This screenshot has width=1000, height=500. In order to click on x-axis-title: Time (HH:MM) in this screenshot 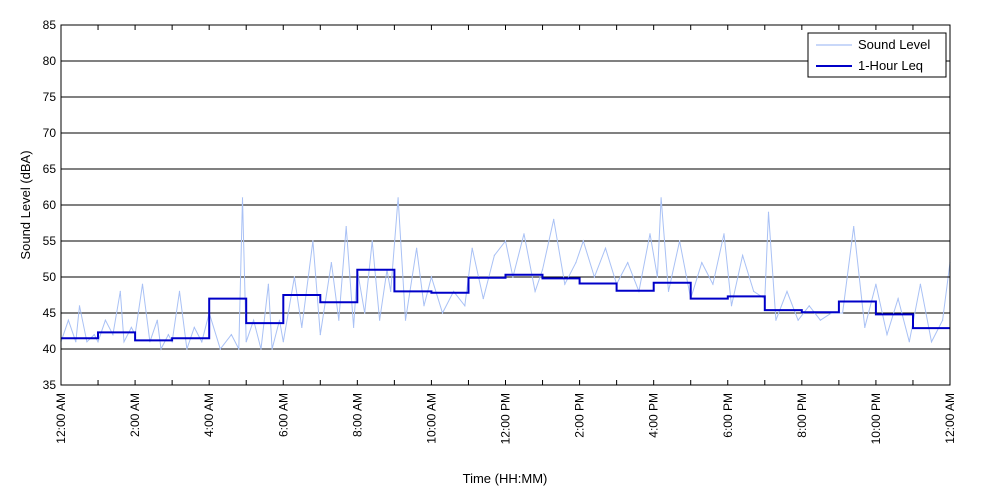, I will do `click(505, 478)`.